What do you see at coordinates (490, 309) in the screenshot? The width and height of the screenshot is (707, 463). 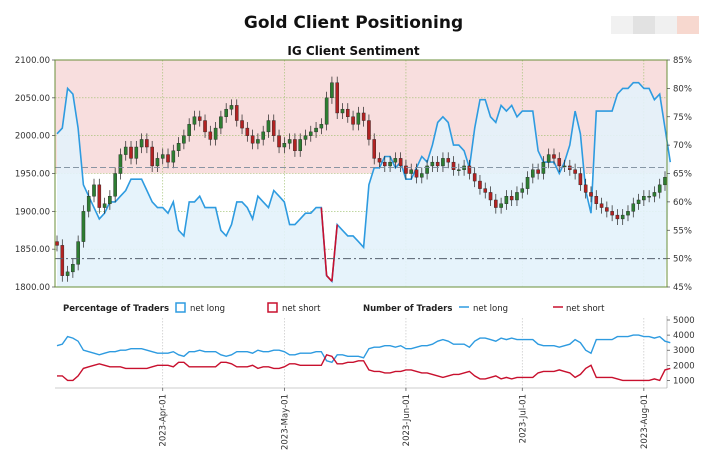 I see `legend-num-long-label: net long` at bounding box center [490, 309].